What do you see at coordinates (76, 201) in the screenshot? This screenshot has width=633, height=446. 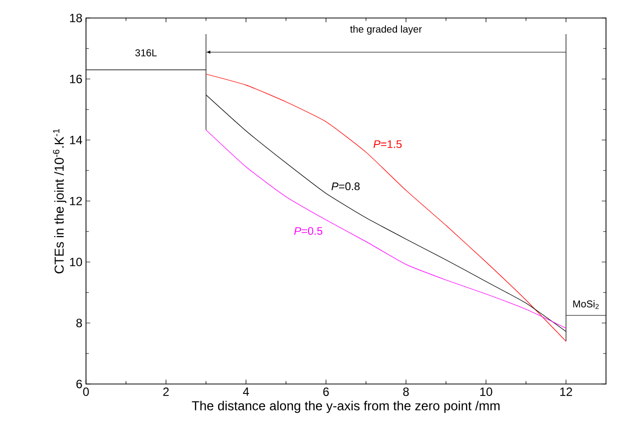 I see `y-tick-label: 12` at bounding box center [76, 201].